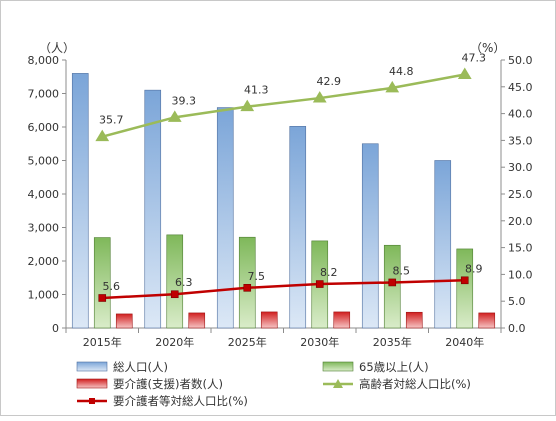  Describe the element at coordinates (474, 57) in the screenshot. I see `data-label-elderly-ratio: 47.3` at that location.